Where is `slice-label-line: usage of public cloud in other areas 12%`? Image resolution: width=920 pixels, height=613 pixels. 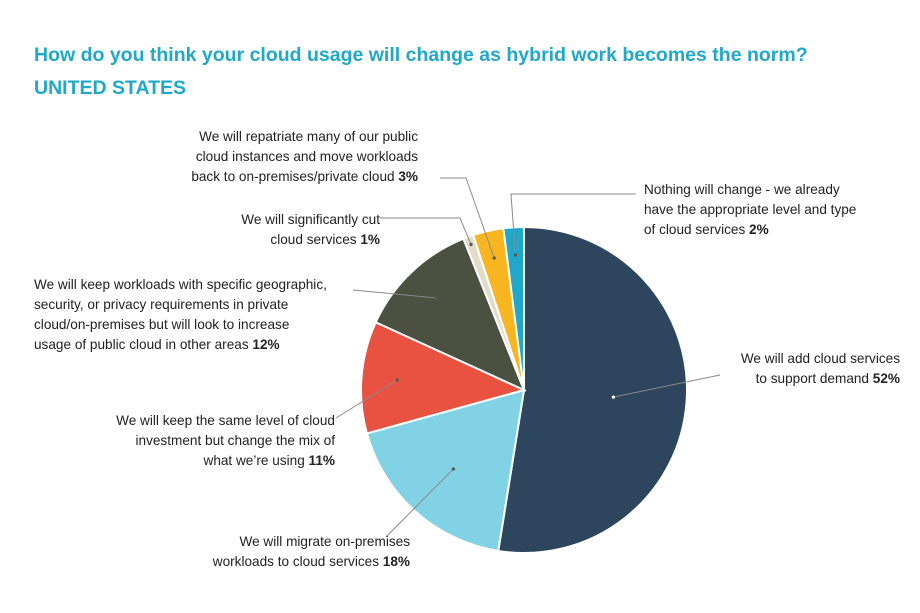
slice-label-line: usage of public cloud in other areas 12% is located at coordinates (157, 344).